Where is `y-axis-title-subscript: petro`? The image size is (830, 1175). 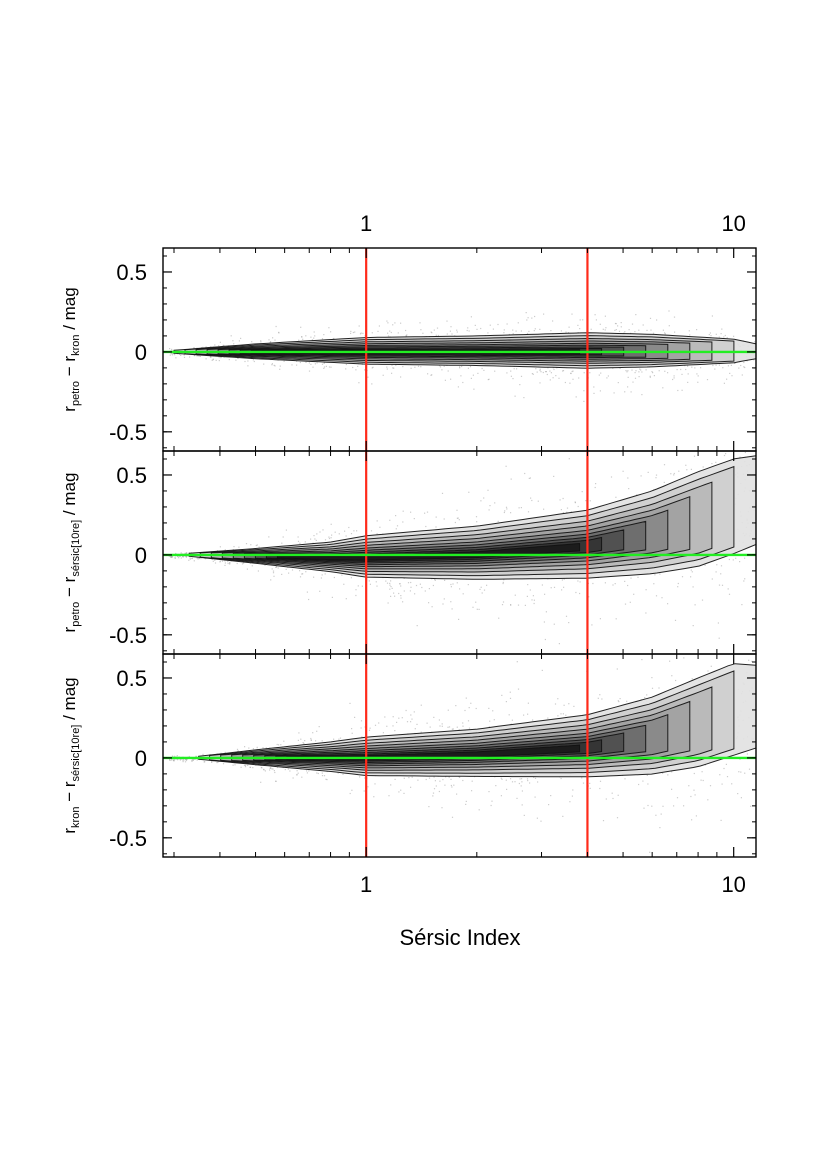
y-axis-title-subscript: petro is located at coordinates (76, 614).